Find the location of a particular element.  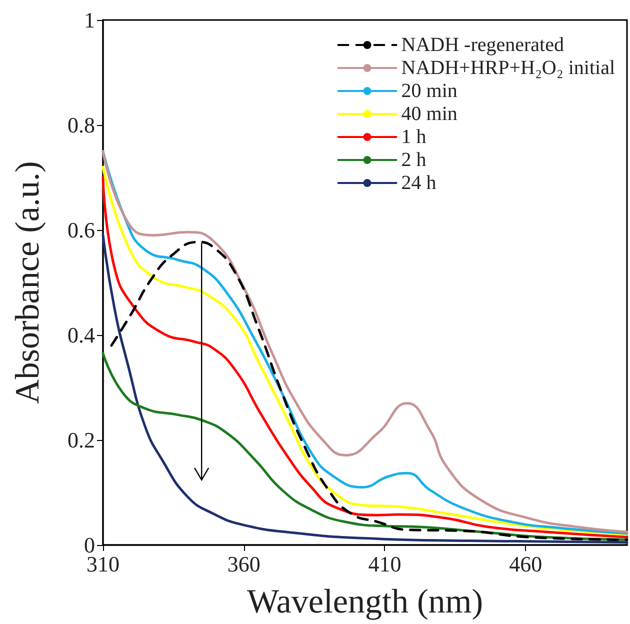

y-axis-title: Absorbance (a.u.) is located at coordinates (28, 282).